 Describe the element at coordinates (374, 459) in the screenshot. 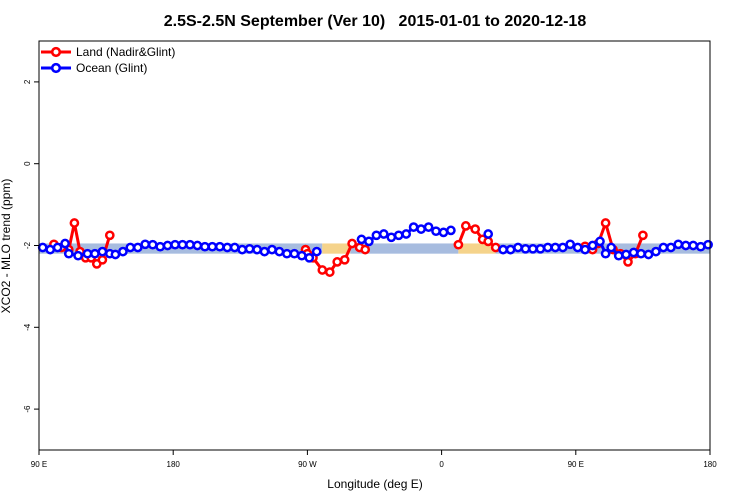

I see `x-axis: 90 E 180 90 W 0 90 E 180` at that location.